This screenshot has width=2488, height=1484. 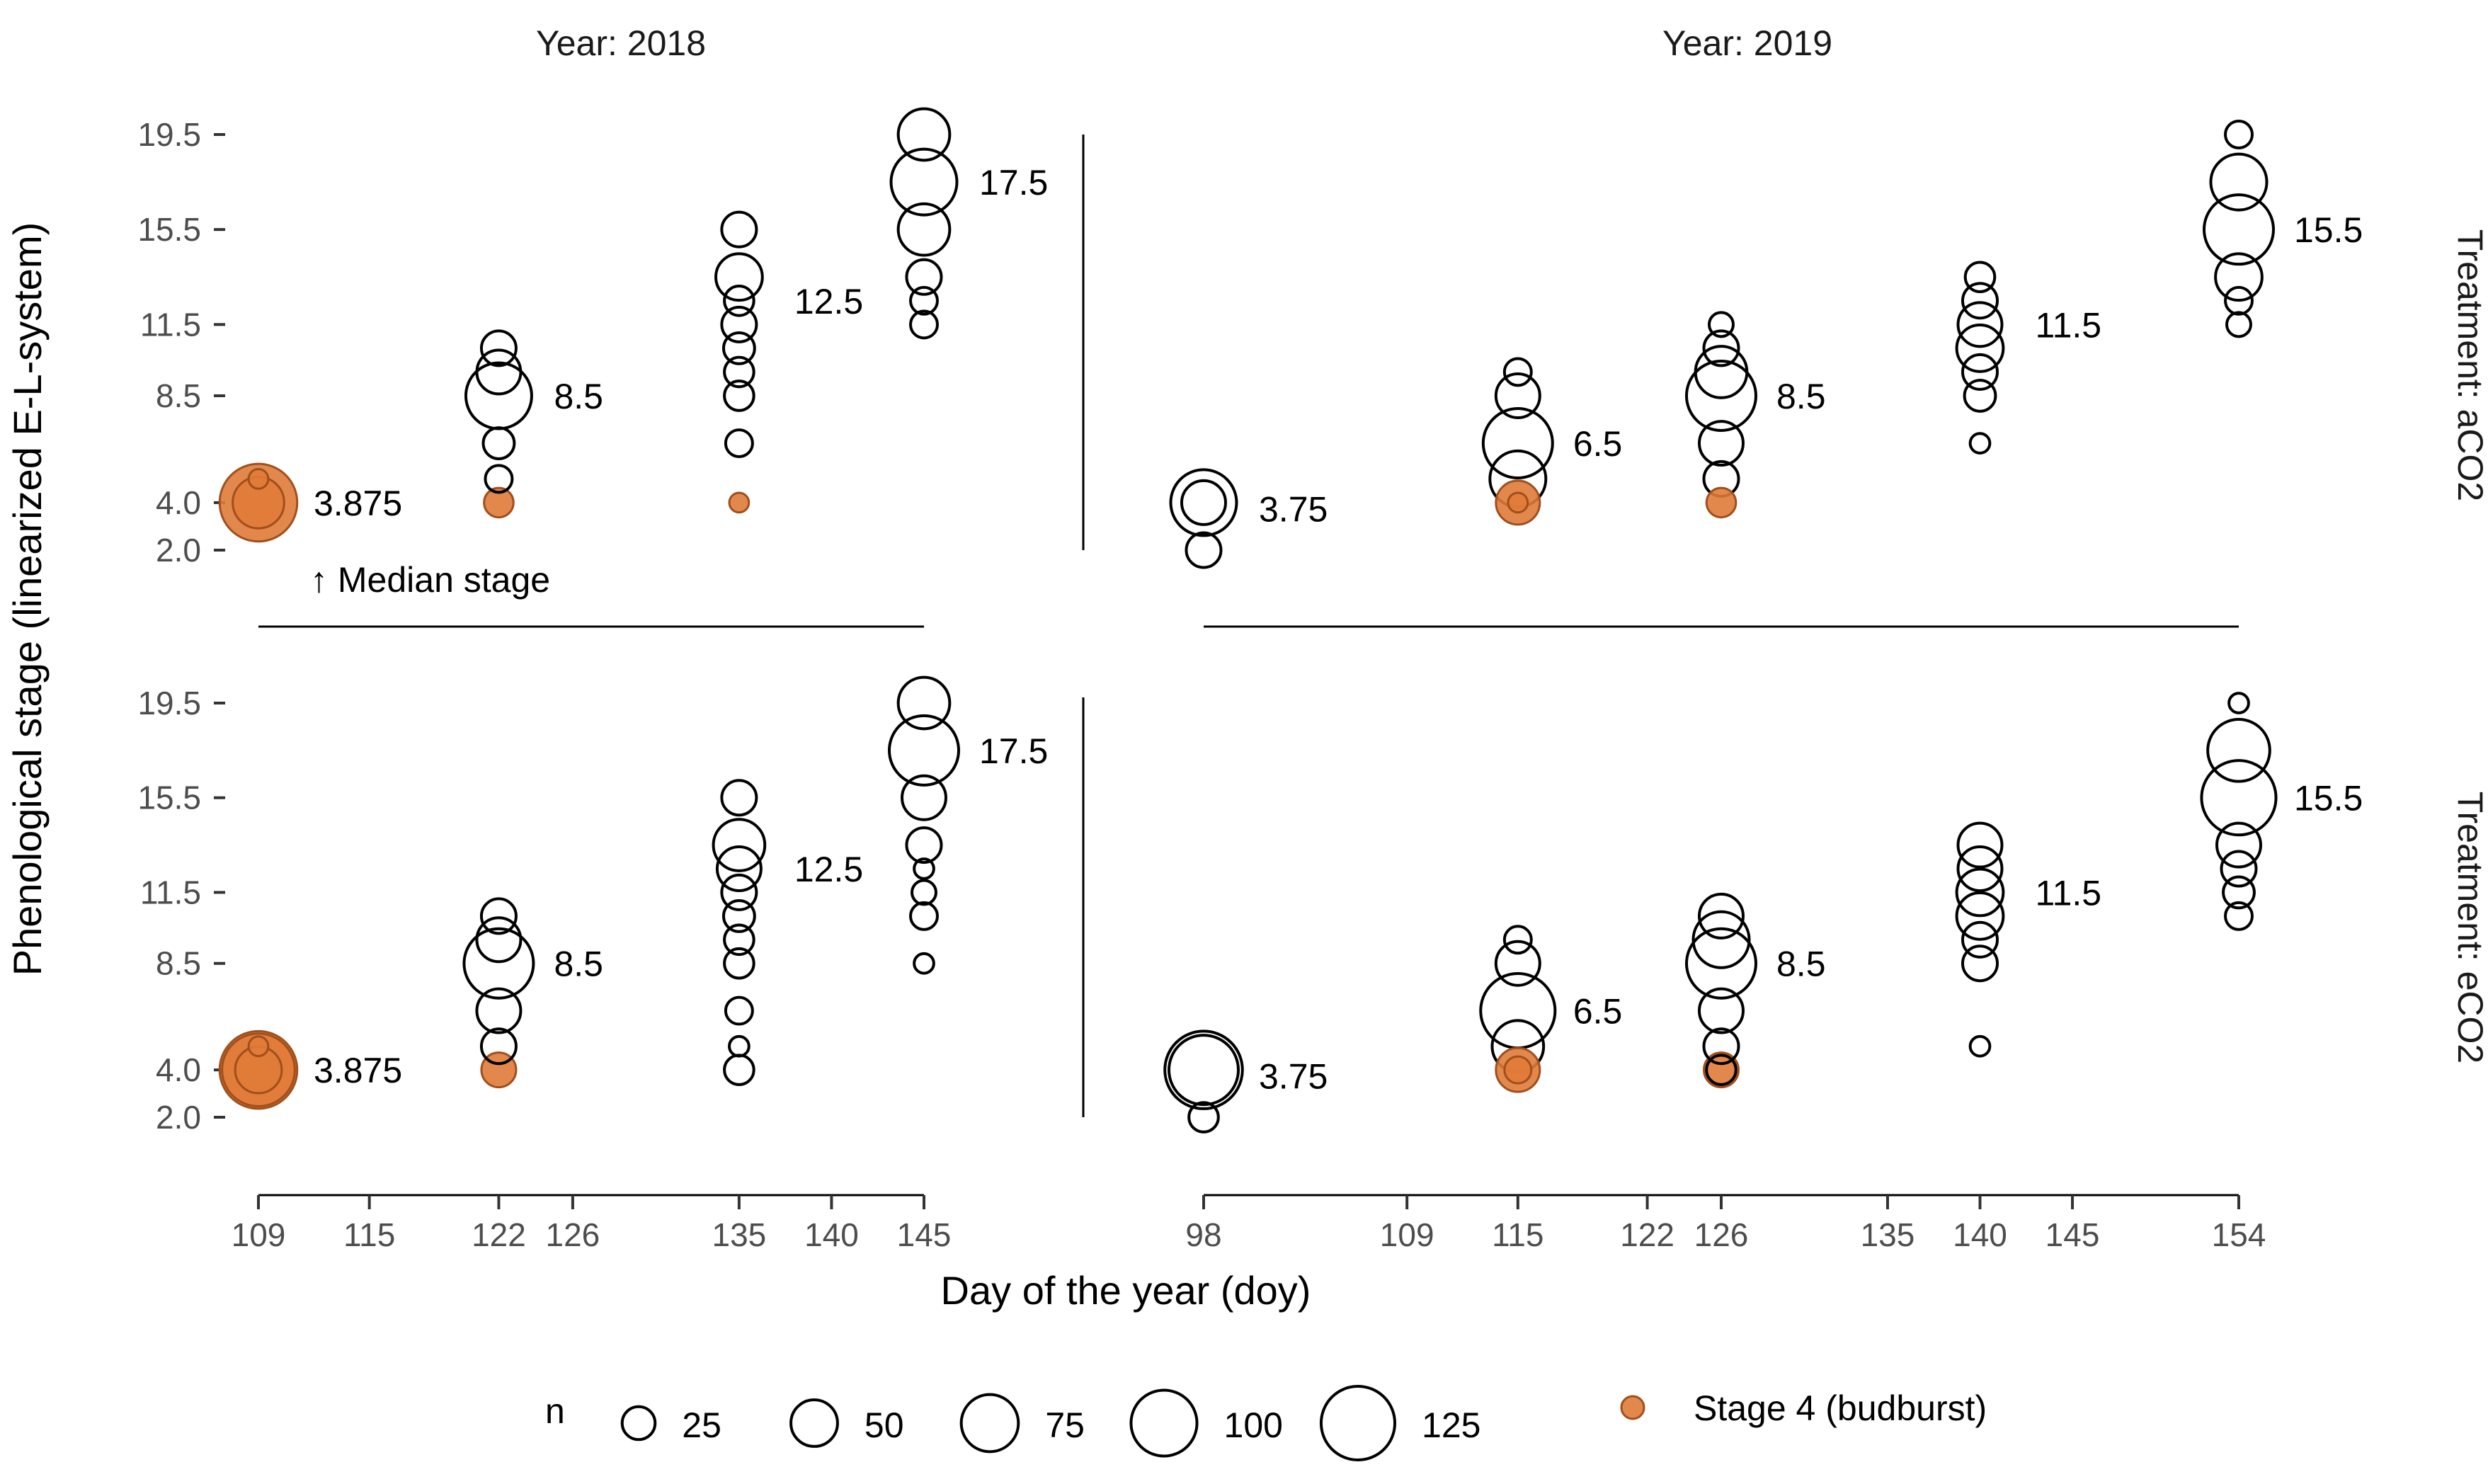 I want to click on x-tick-label: 145, so click(x=925, y=1234).